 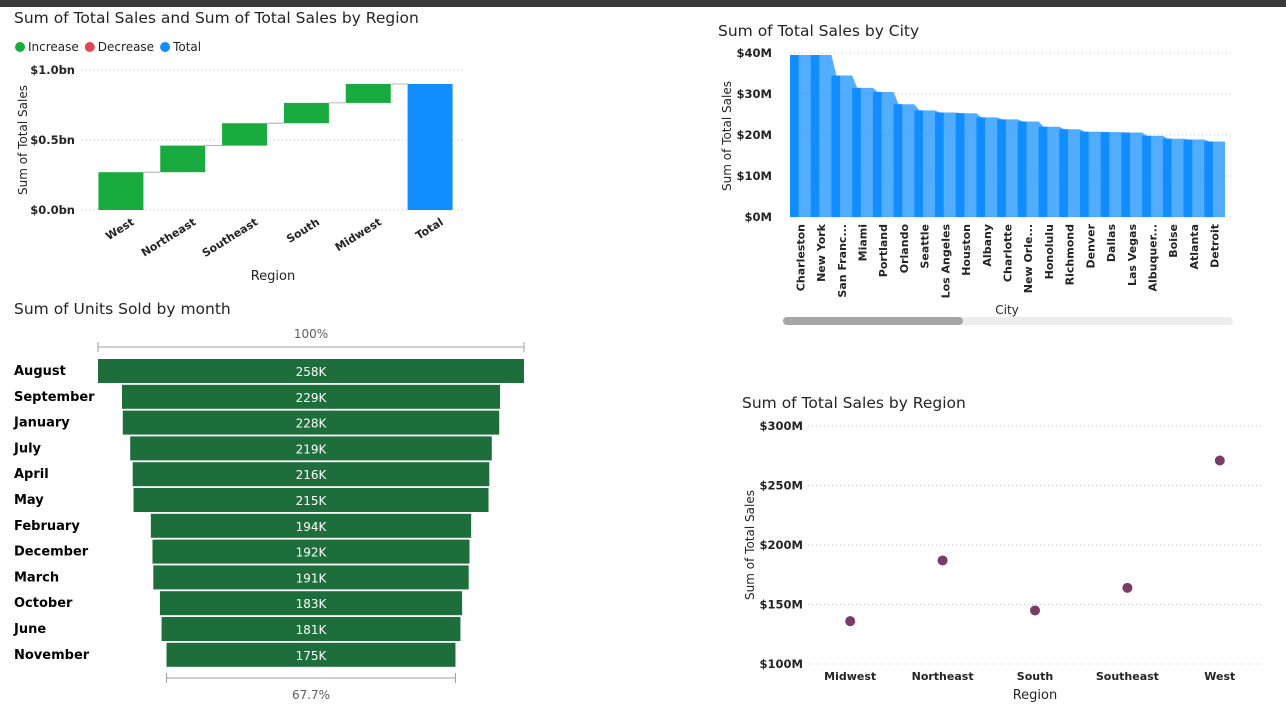 What do you see at coordinates (815, 136) in the screenshot?
I see `city-bar-new-york` at bounding box center [815, 136].